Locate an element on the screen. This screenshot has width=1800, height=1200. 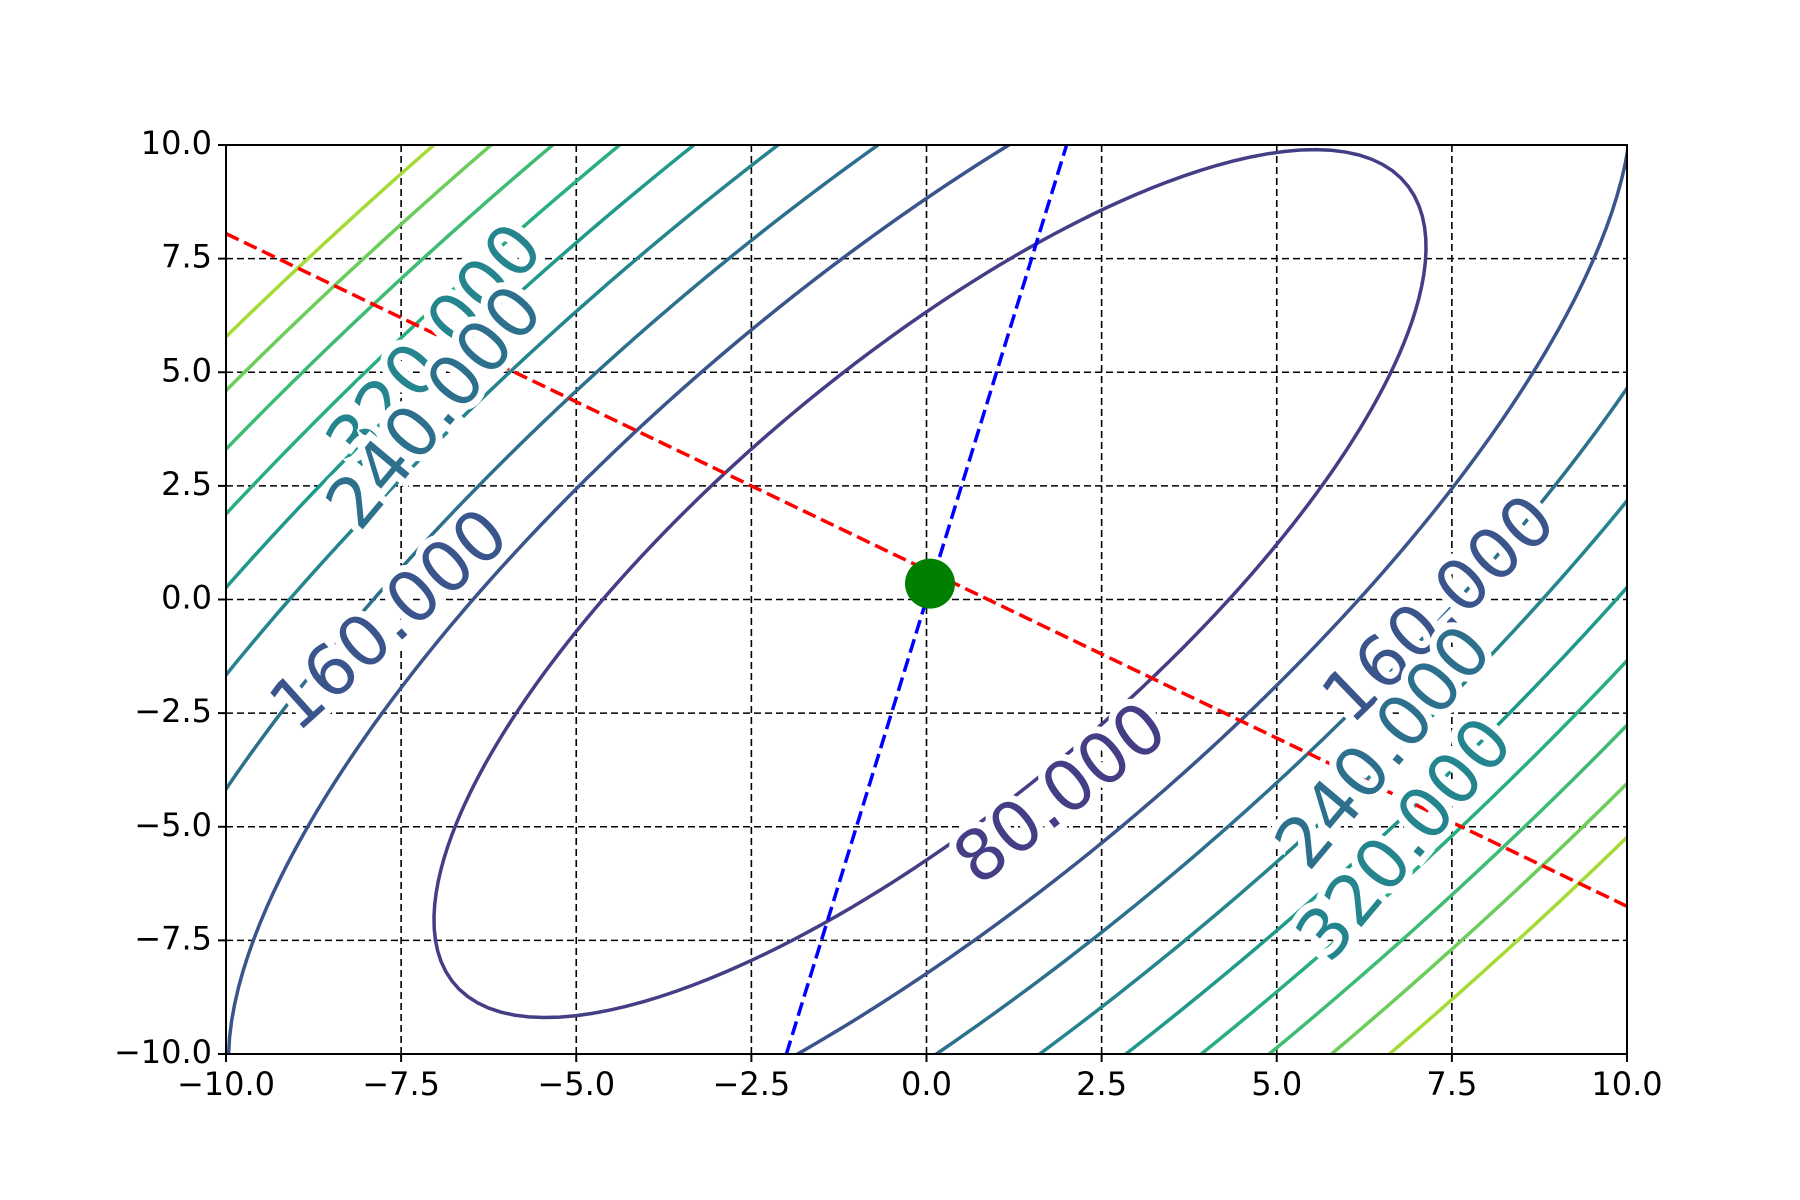
x-tick-label: 7.5 is located at coordinates (1451, 1084).